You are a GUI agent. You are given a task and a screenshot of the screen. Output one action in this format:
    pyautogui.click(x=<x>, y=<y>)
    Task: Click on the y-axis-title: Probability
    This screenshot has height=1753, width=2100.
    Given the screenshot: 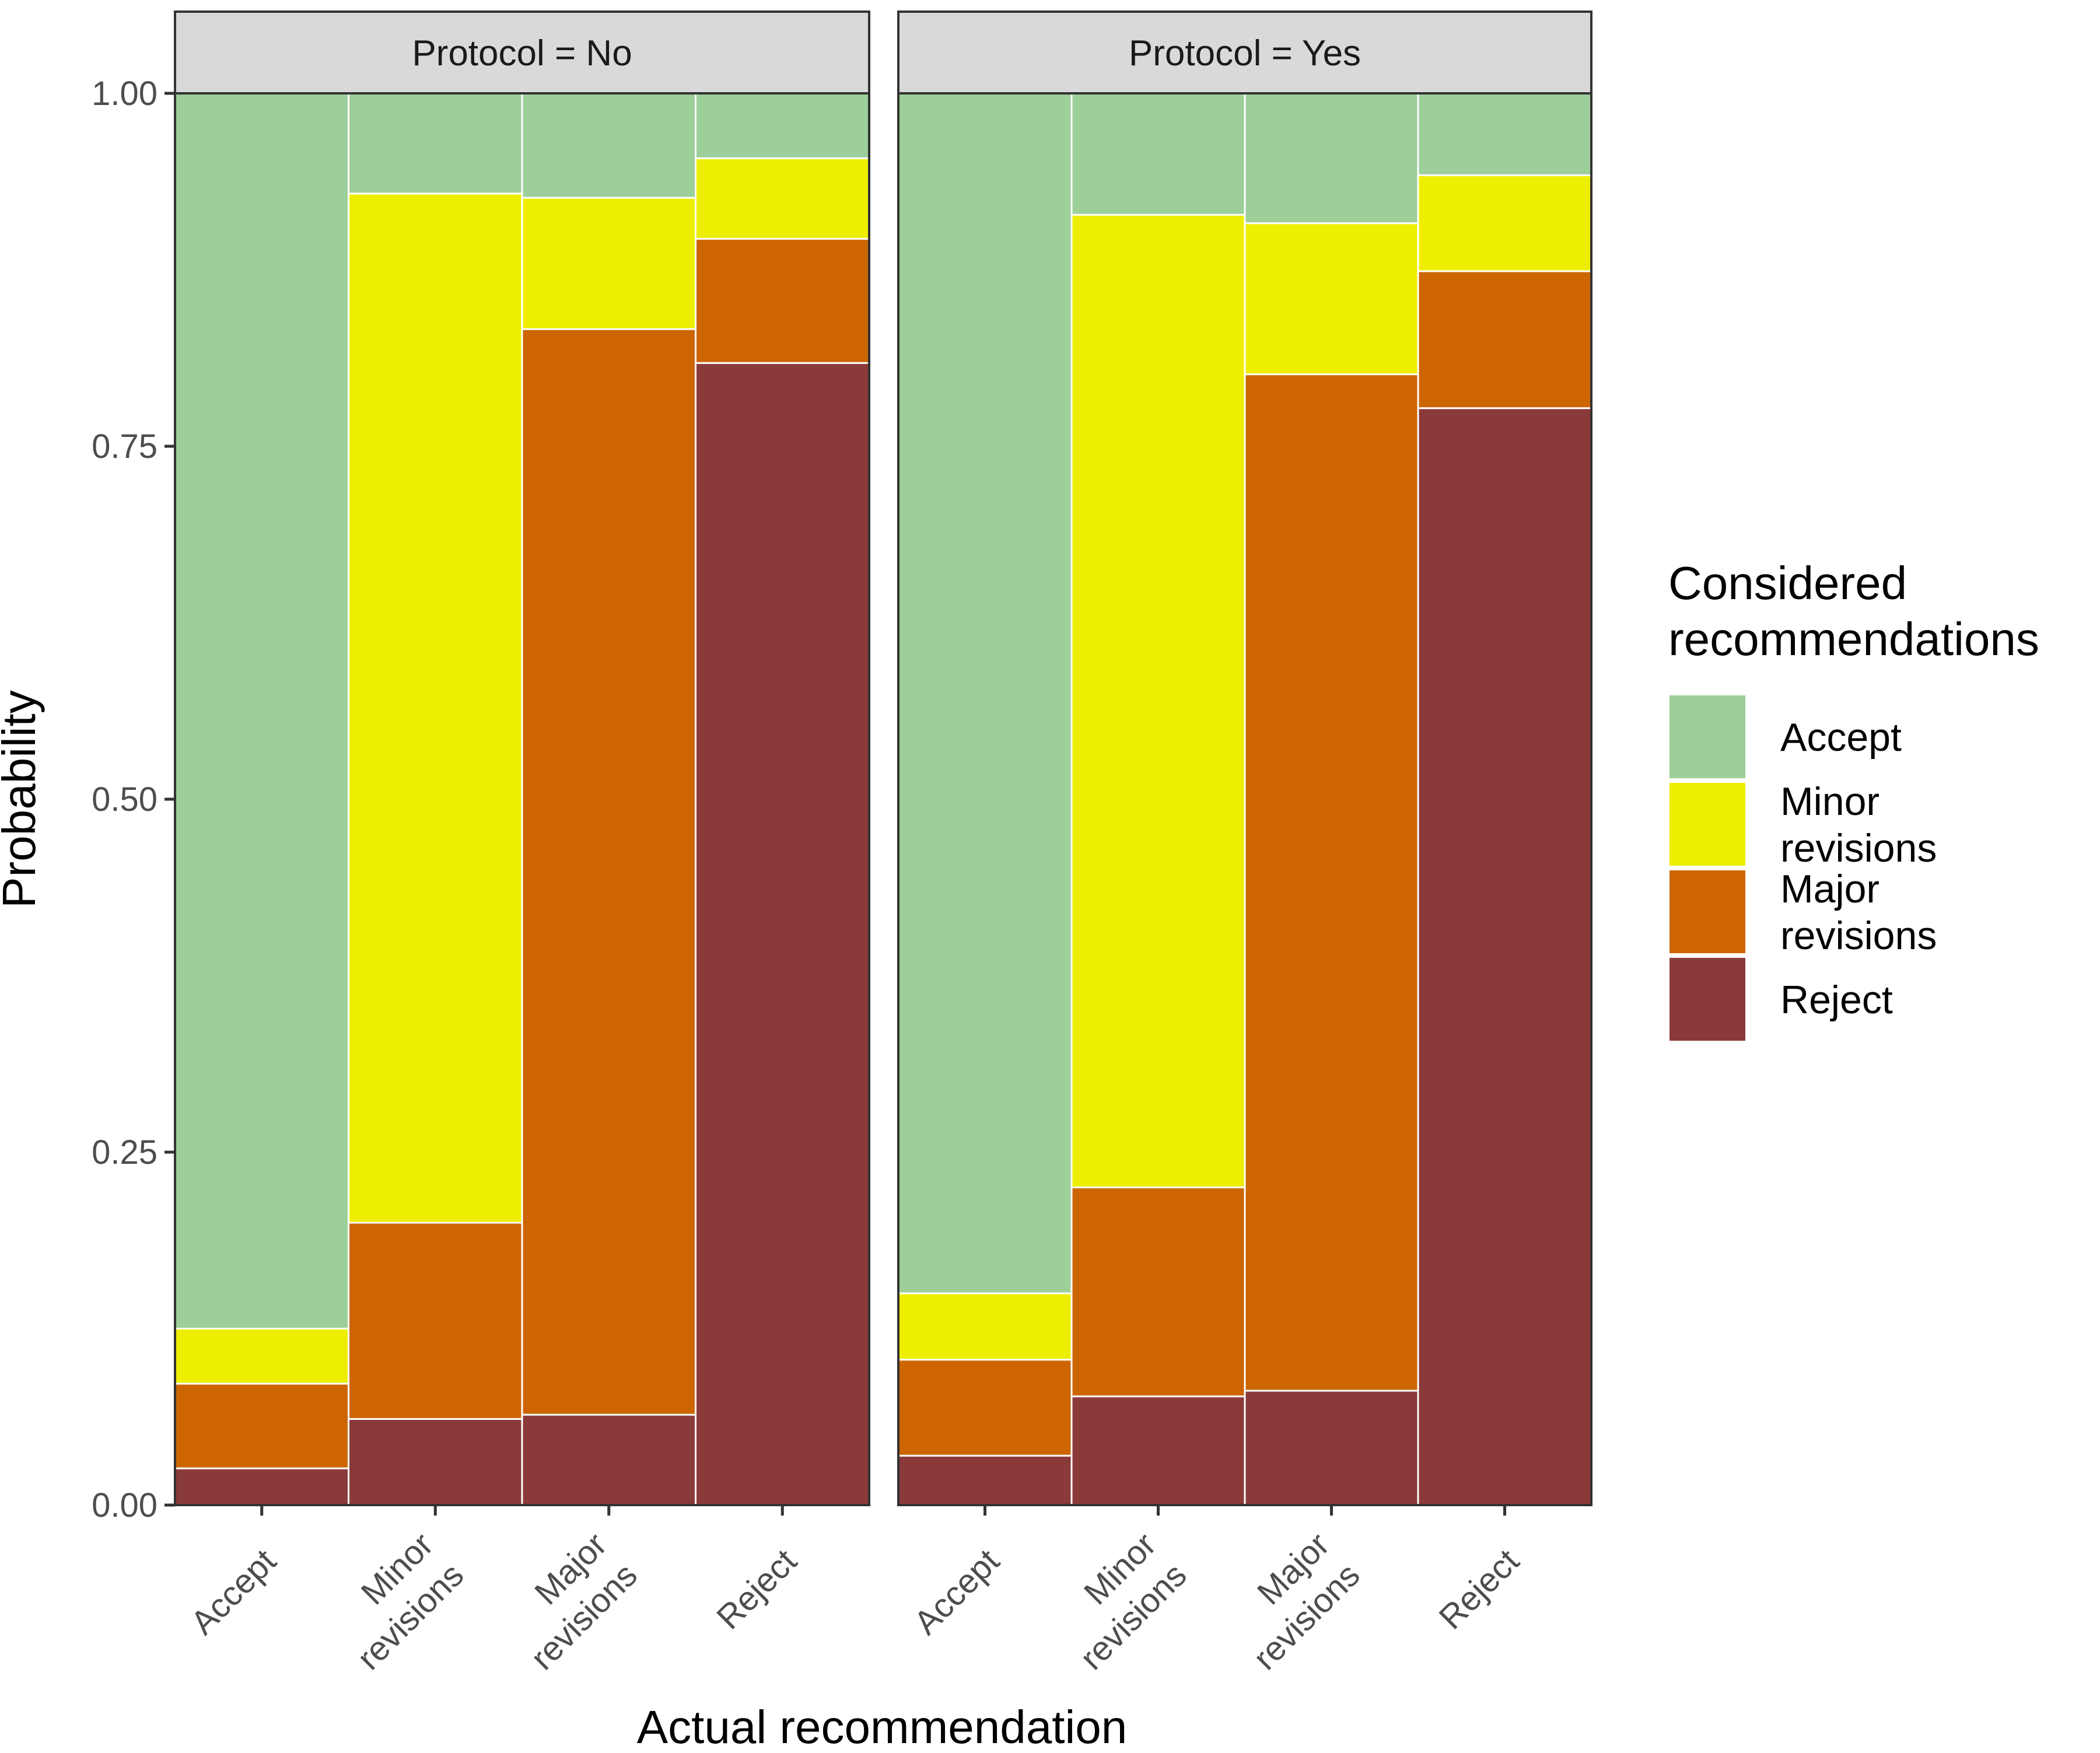 What is the action you would take?
    pyautogui.click(x=22, y=799)
    